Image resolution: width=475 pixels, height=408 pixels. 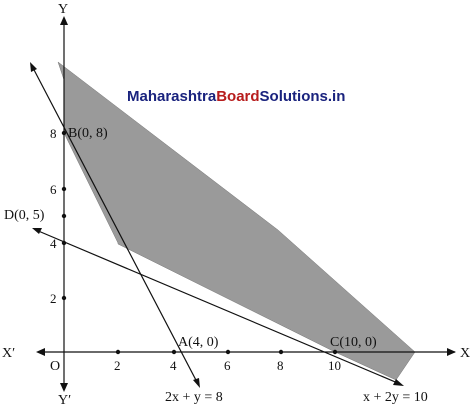 What do you see at coordinates (64, 387) in the screenshot?
I see `y-axis-arrow-down` at bounding box center [64, 387].